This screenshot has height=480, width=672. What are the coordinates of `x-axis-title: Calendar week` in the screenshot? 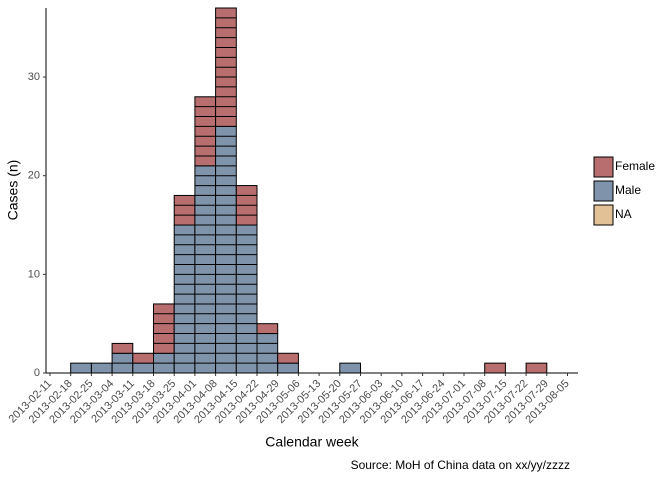 It's located at (312, 442).